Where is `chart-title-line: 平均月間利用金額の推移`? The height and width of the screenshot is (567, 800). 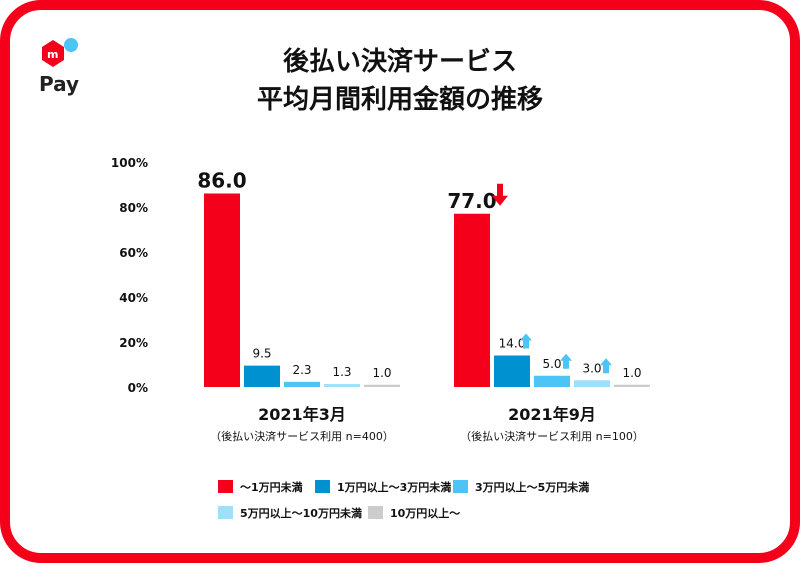 chart-title-line: 平均月間利用金額の推移 is located at coordinates (400, 99).